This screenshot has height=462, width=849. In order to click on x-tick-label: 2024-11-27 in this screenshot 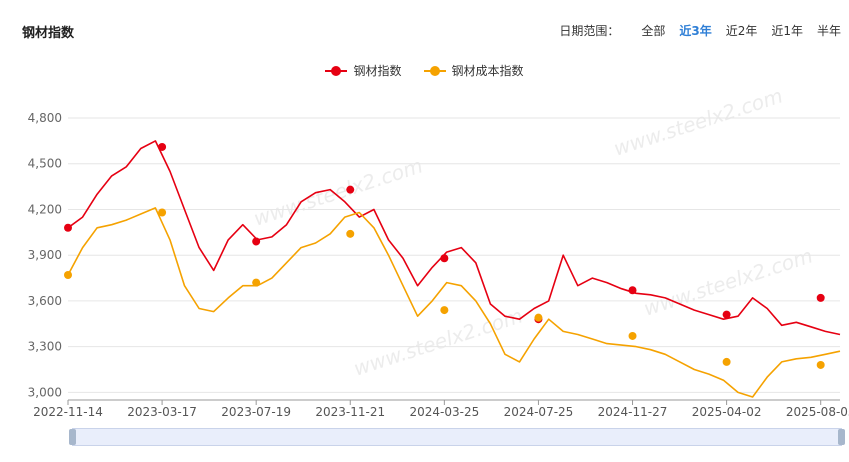, I will do `click(633, 412)`.